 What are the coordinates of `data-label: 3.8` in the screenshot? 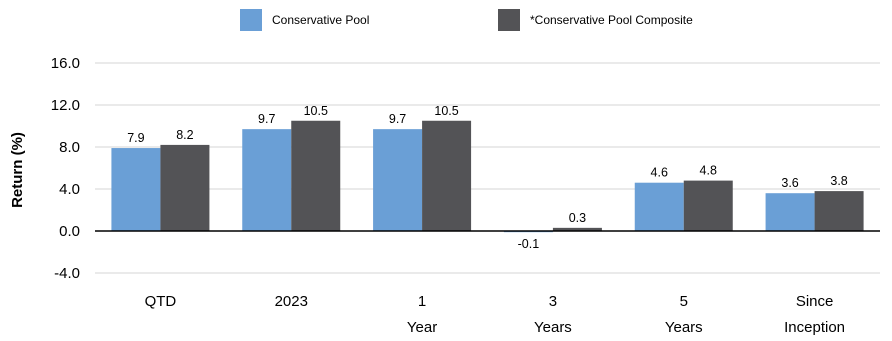 It's located at (838, 181).